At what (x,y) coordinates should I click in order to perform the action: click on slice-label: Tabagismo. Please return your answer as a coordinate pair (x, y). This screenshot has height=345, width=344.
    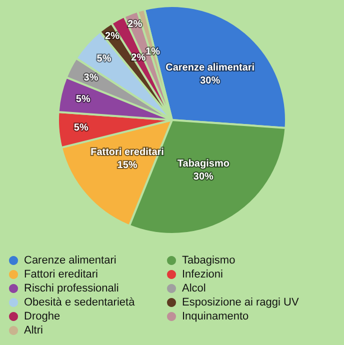
    Looking at the image, I should click on (203, 164).